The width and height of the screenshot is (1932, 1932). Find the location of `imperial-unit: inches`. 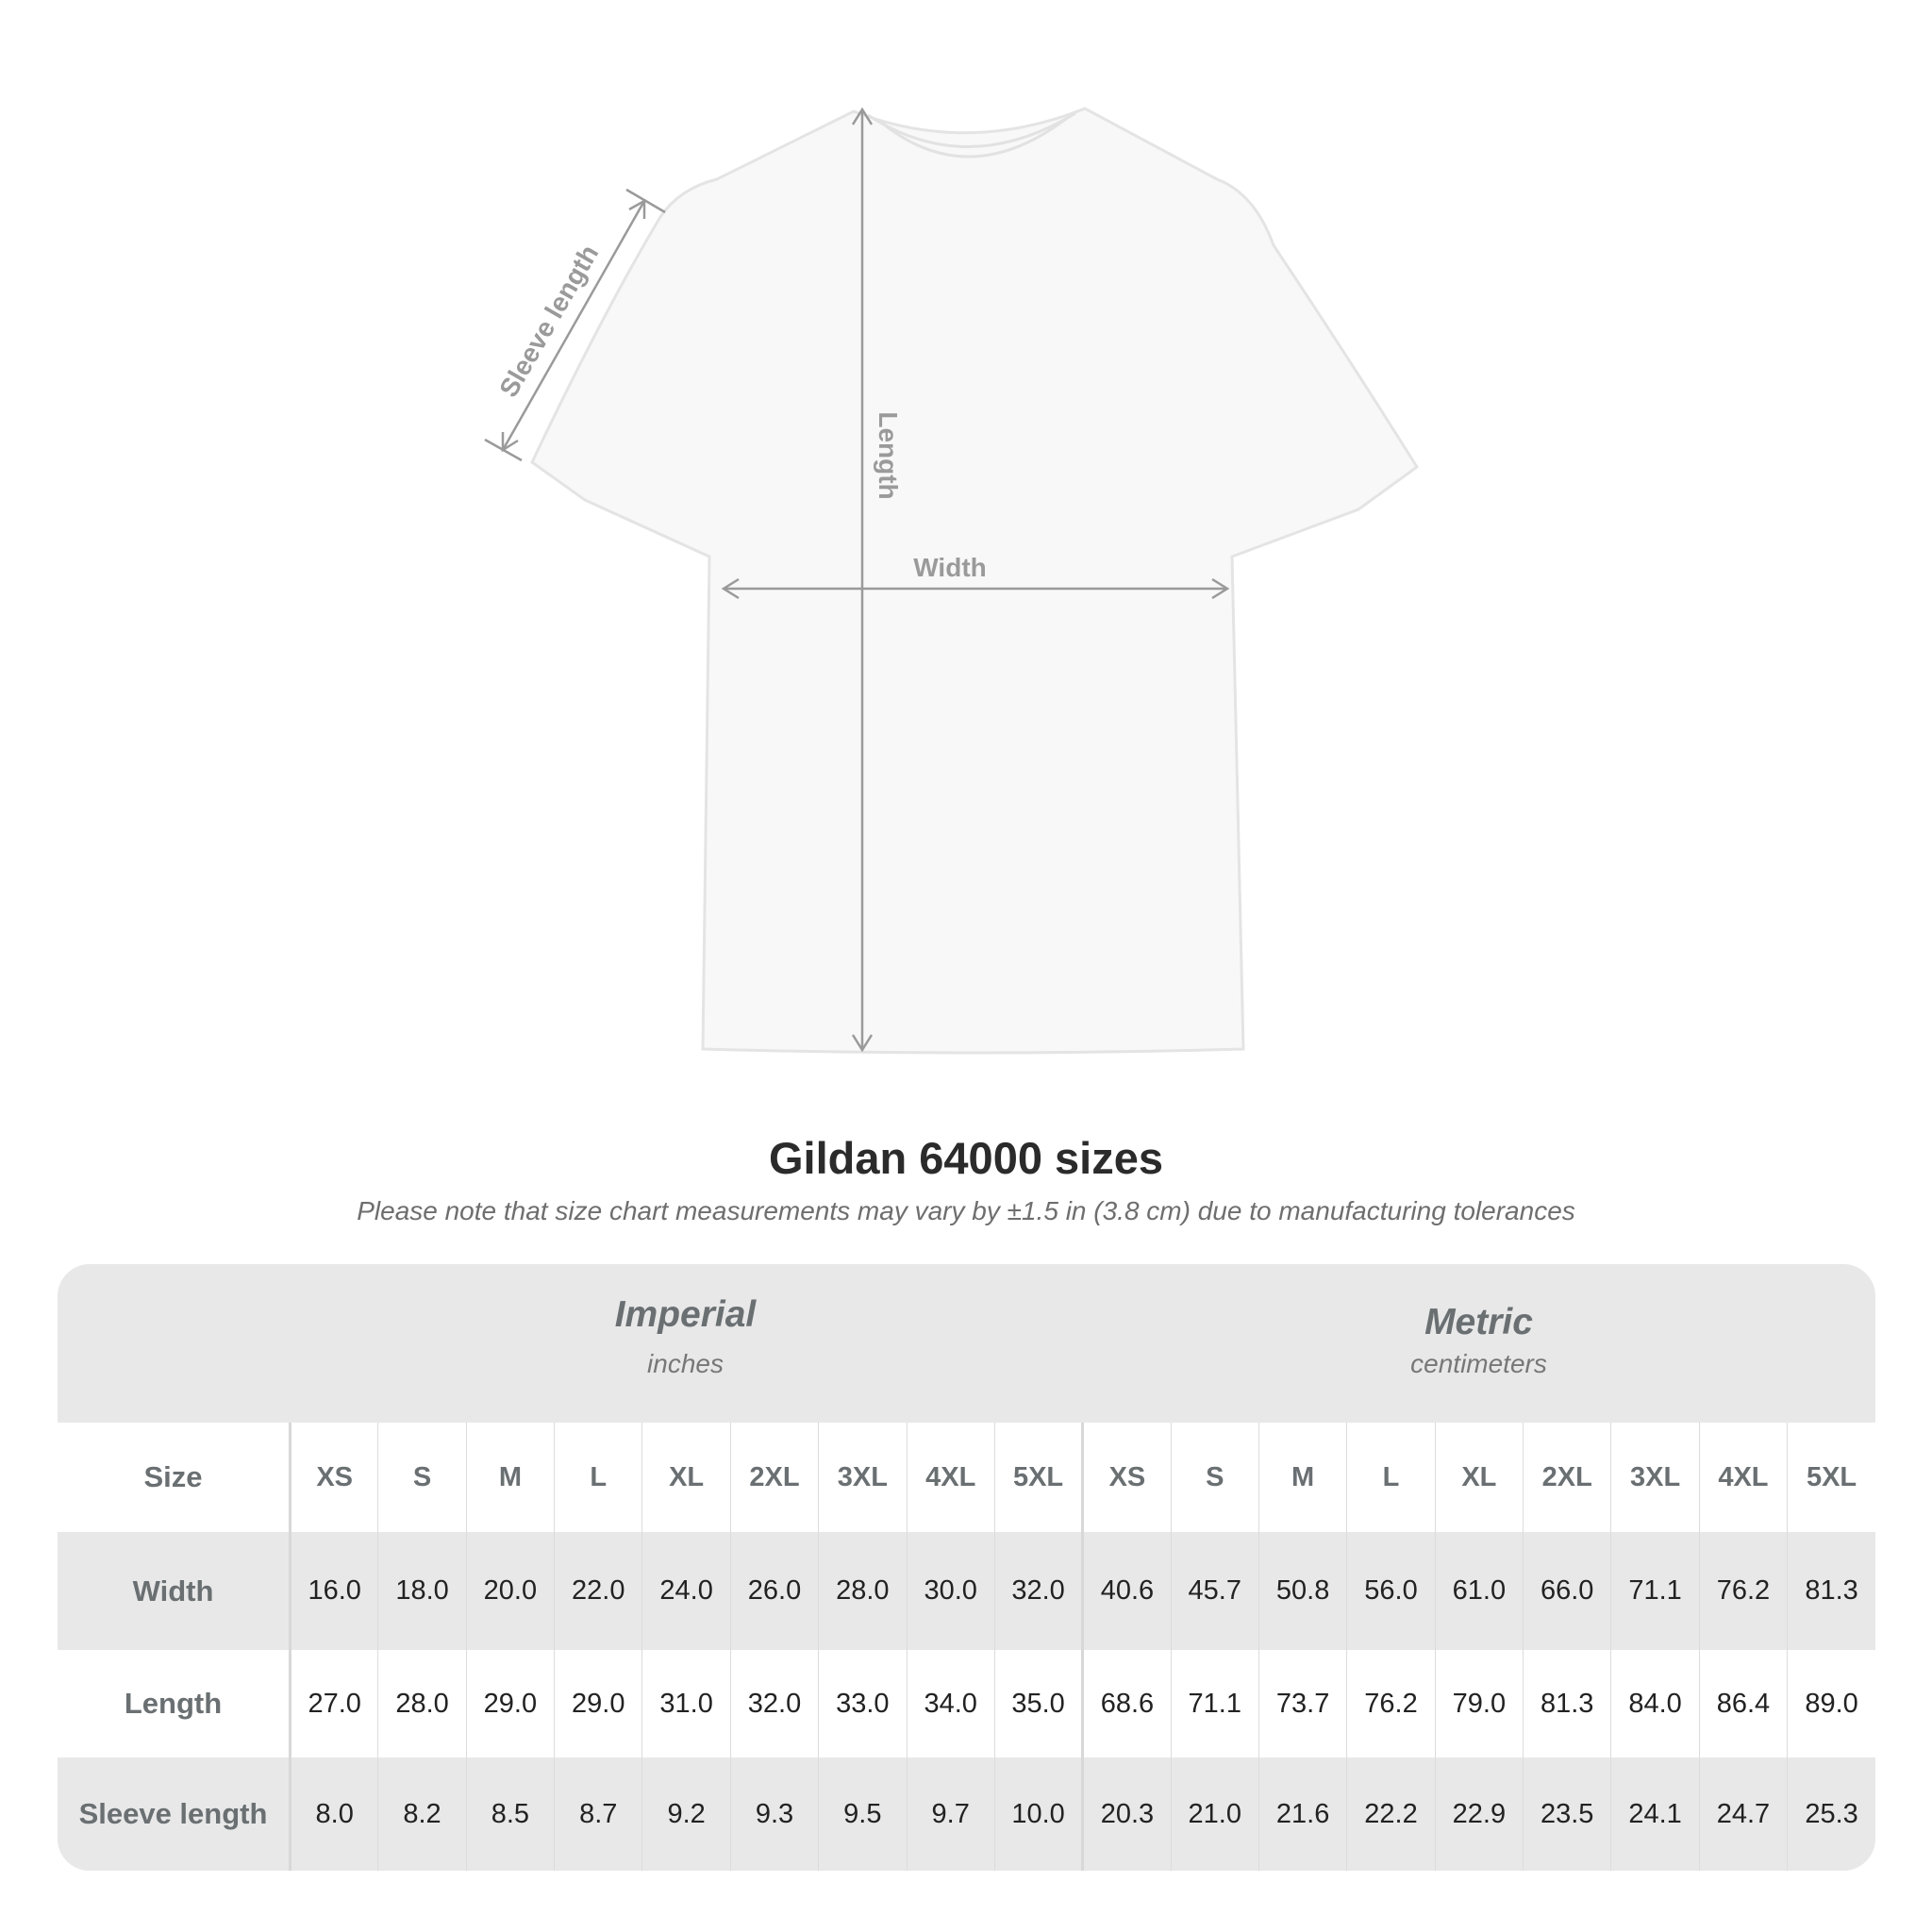

imperial-unit: inches is located at coordinates (686, 1363).